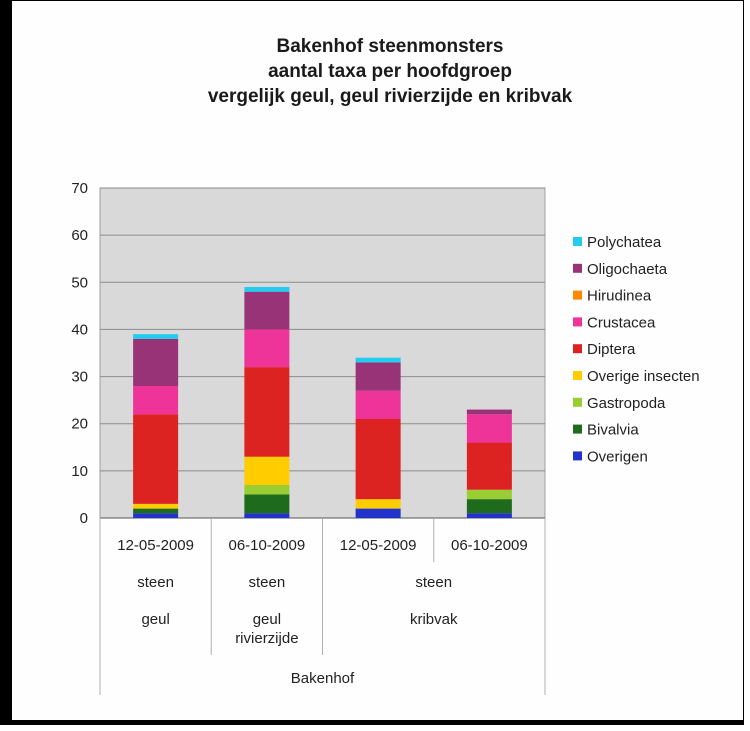  What do you see at coordinates (79, 282) in the screenshot?
I see `y-tick-label: 50` at bounding box center [79, 282].